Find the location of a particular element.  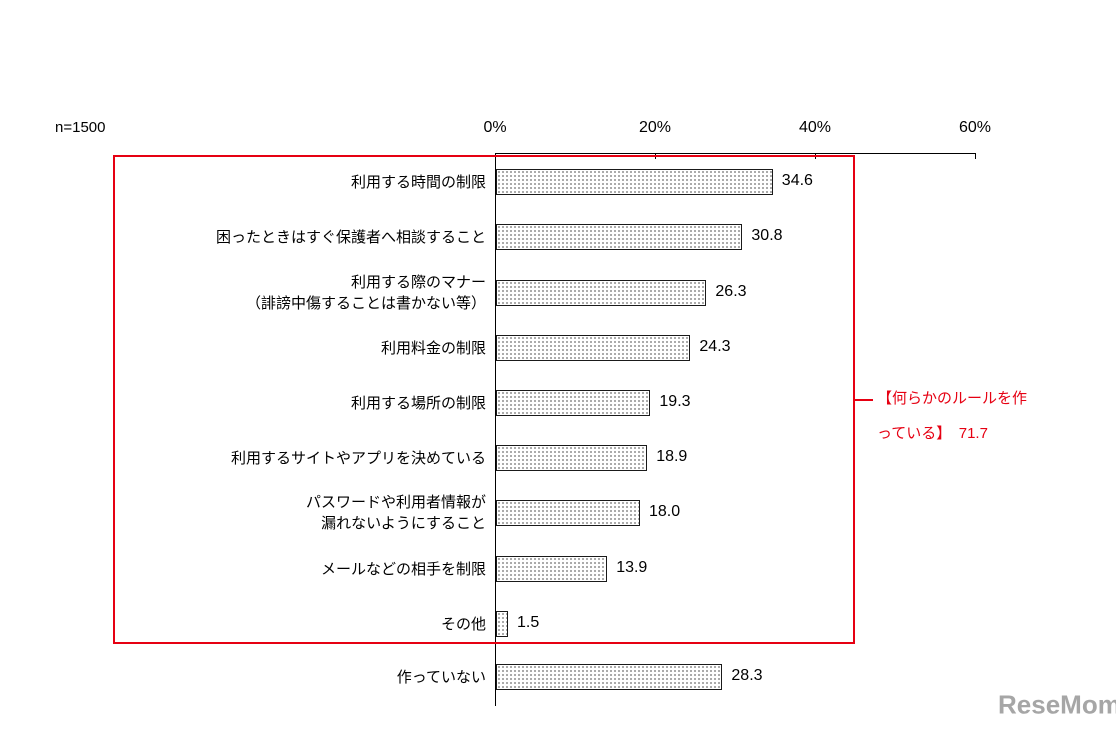

resemom-logo: ReseMomリセマム. is located at coordinates (1057, 704).